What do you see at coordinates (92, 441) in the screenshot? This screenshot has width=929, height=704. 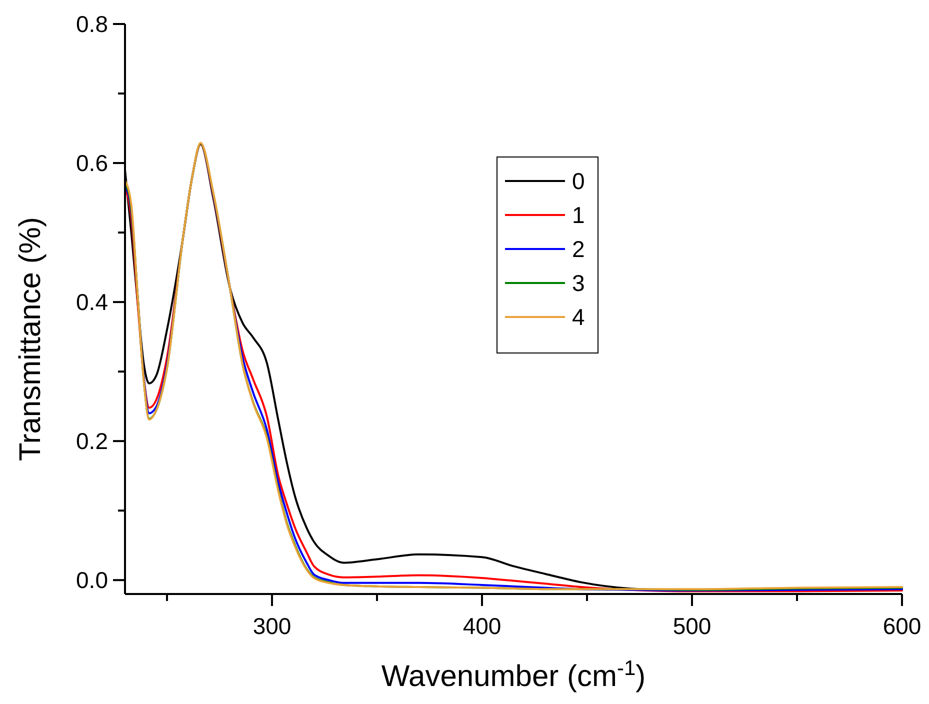 I see `y-tick-label: 0.2` at bounding box center [92, 441].